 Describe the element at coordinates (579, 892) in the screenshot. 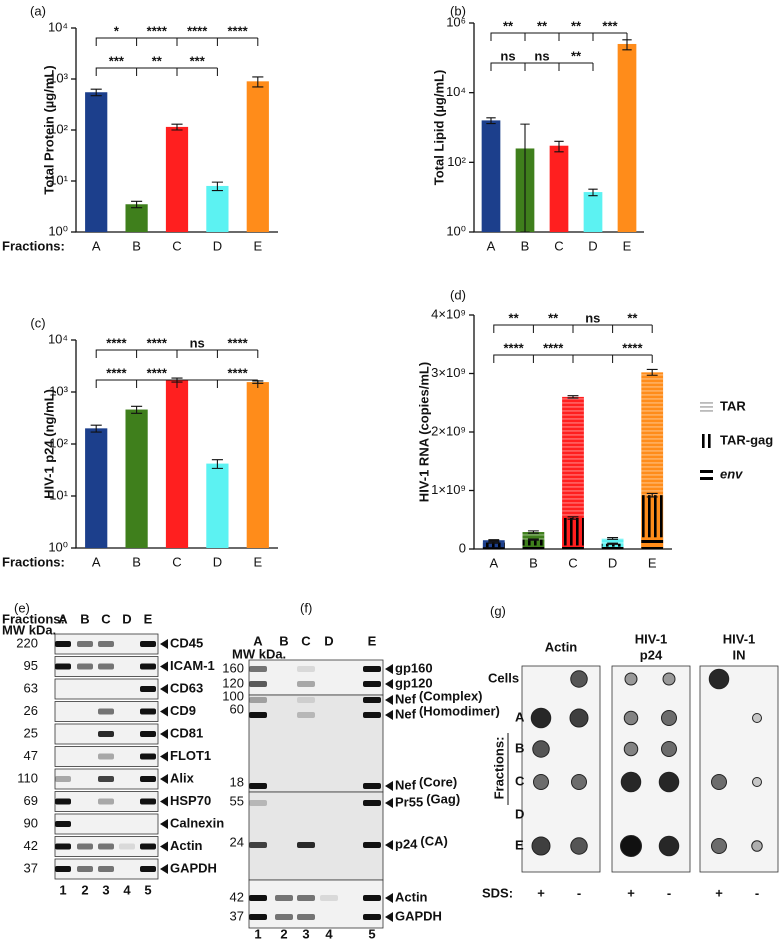

I see `sds-sign: -` at that location.